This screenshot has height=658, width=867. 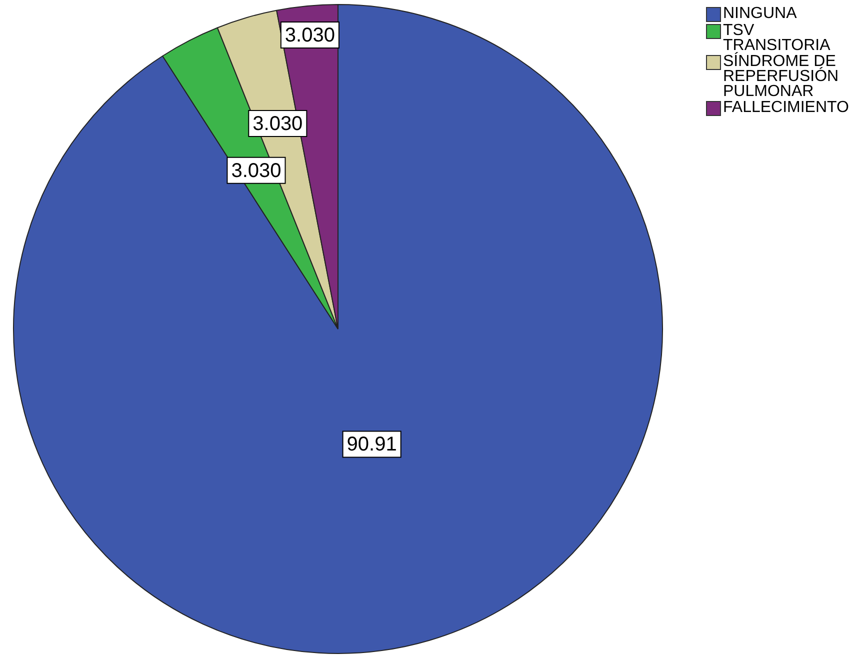 I want to click on data-label: 90.91, so click(x=371, y=445).